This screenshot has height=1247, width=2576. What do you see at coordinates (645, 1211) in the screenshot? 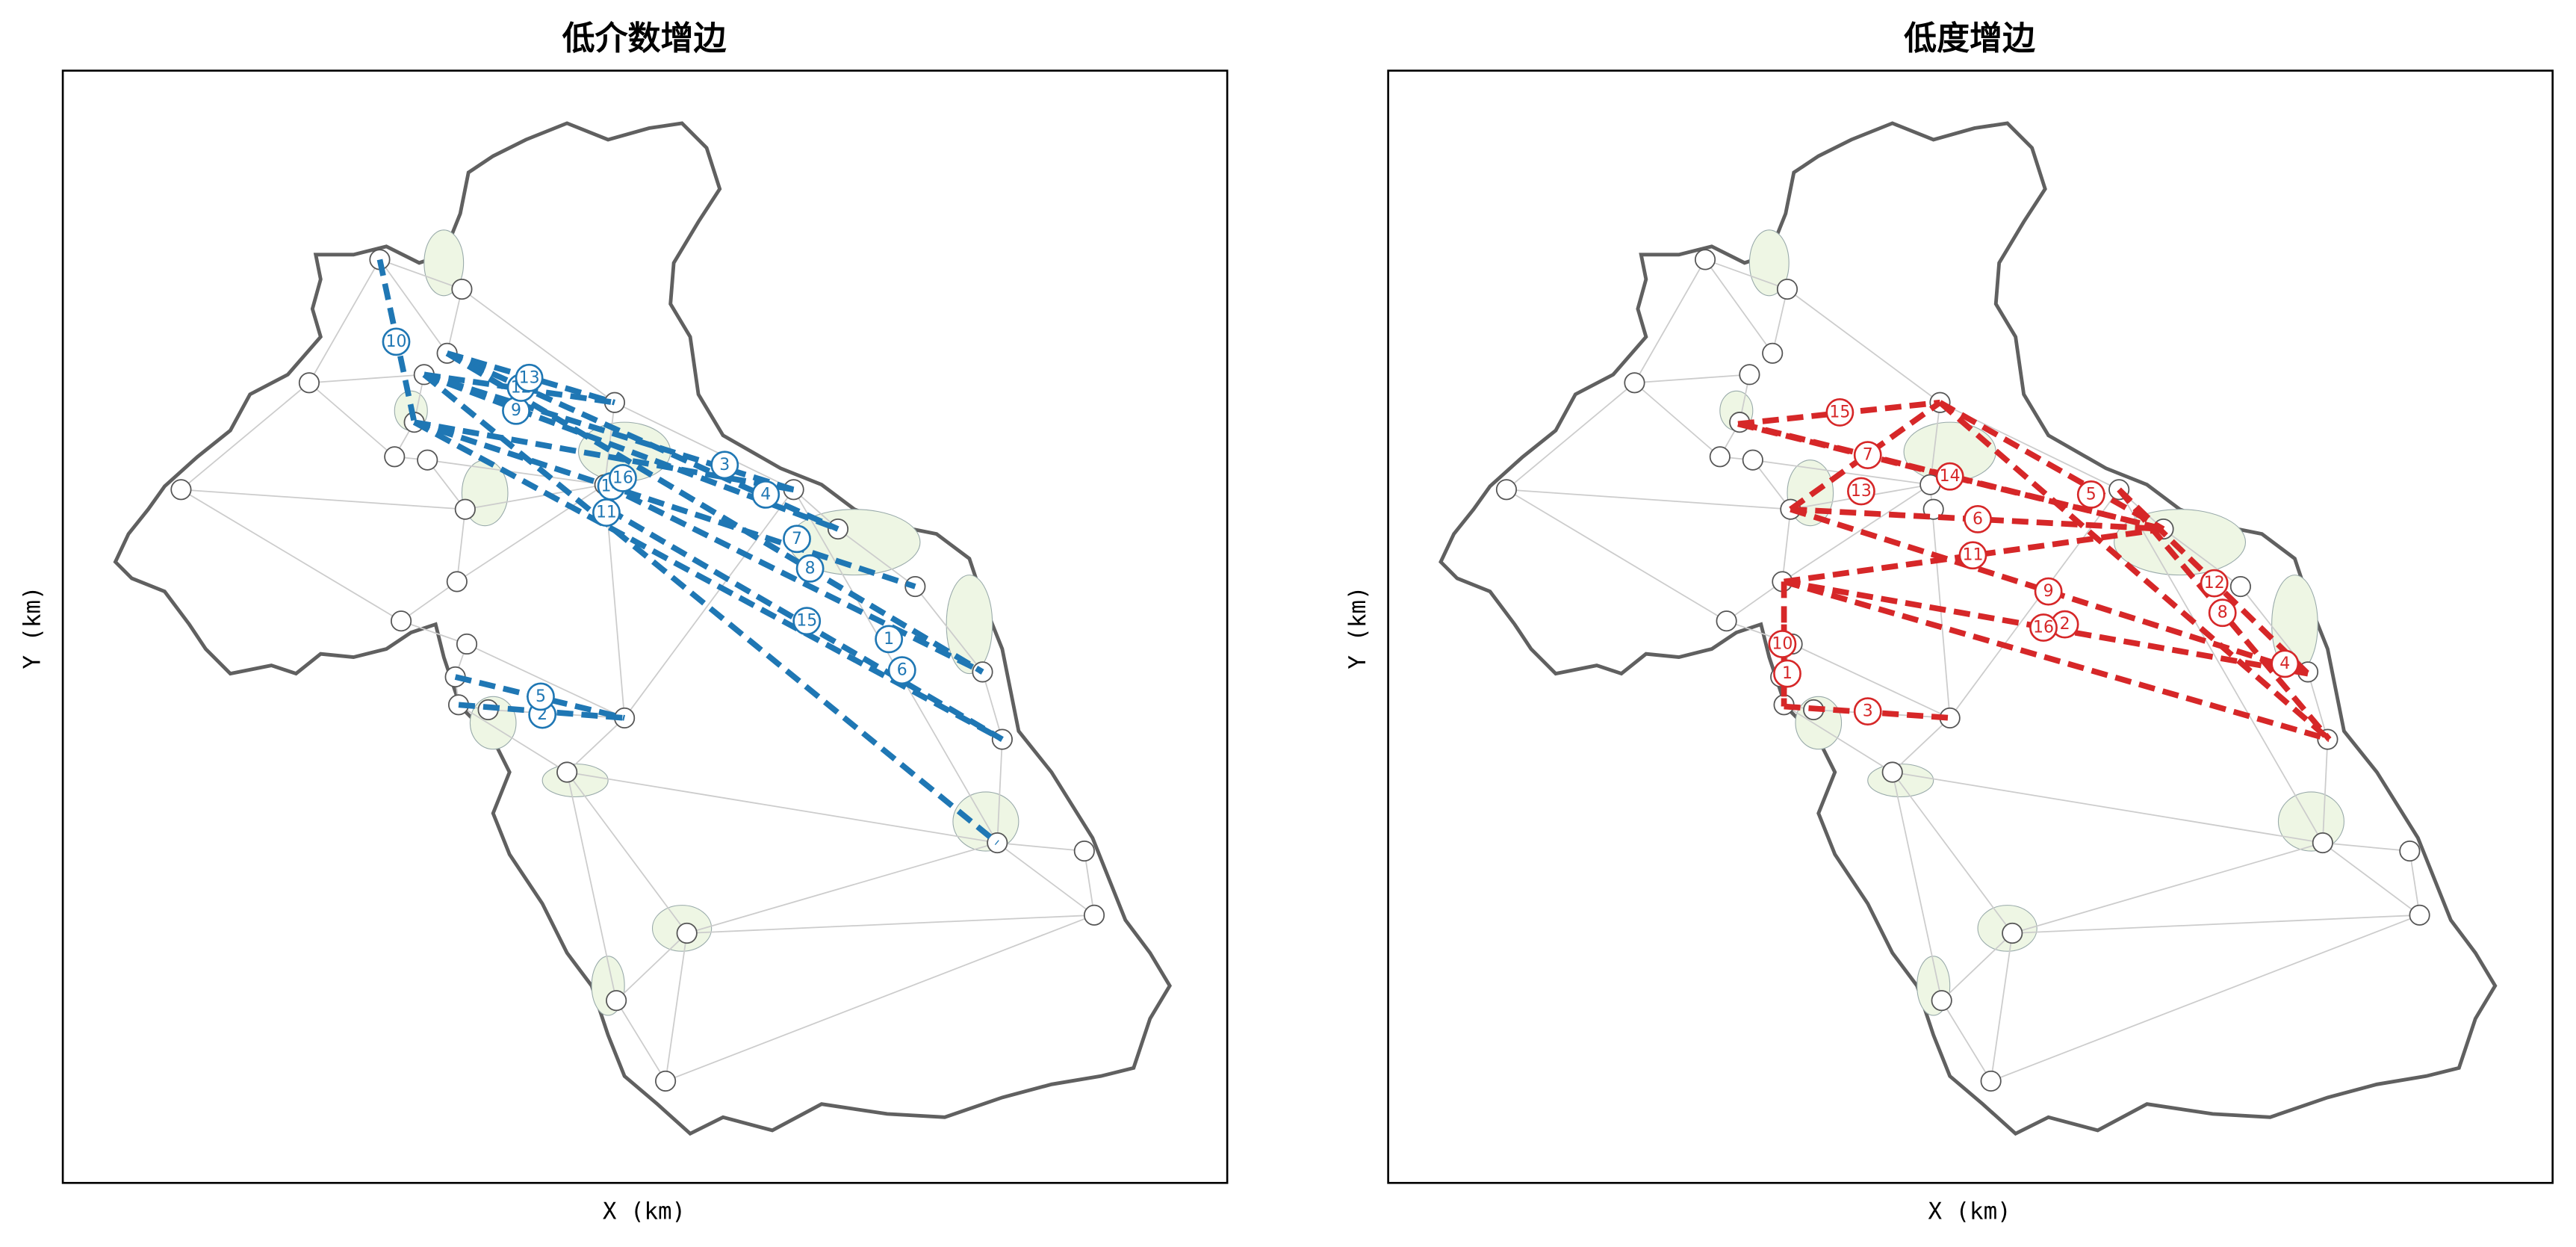
I see `x-axis-label: X (km)` at bounding box center [645, 1211].